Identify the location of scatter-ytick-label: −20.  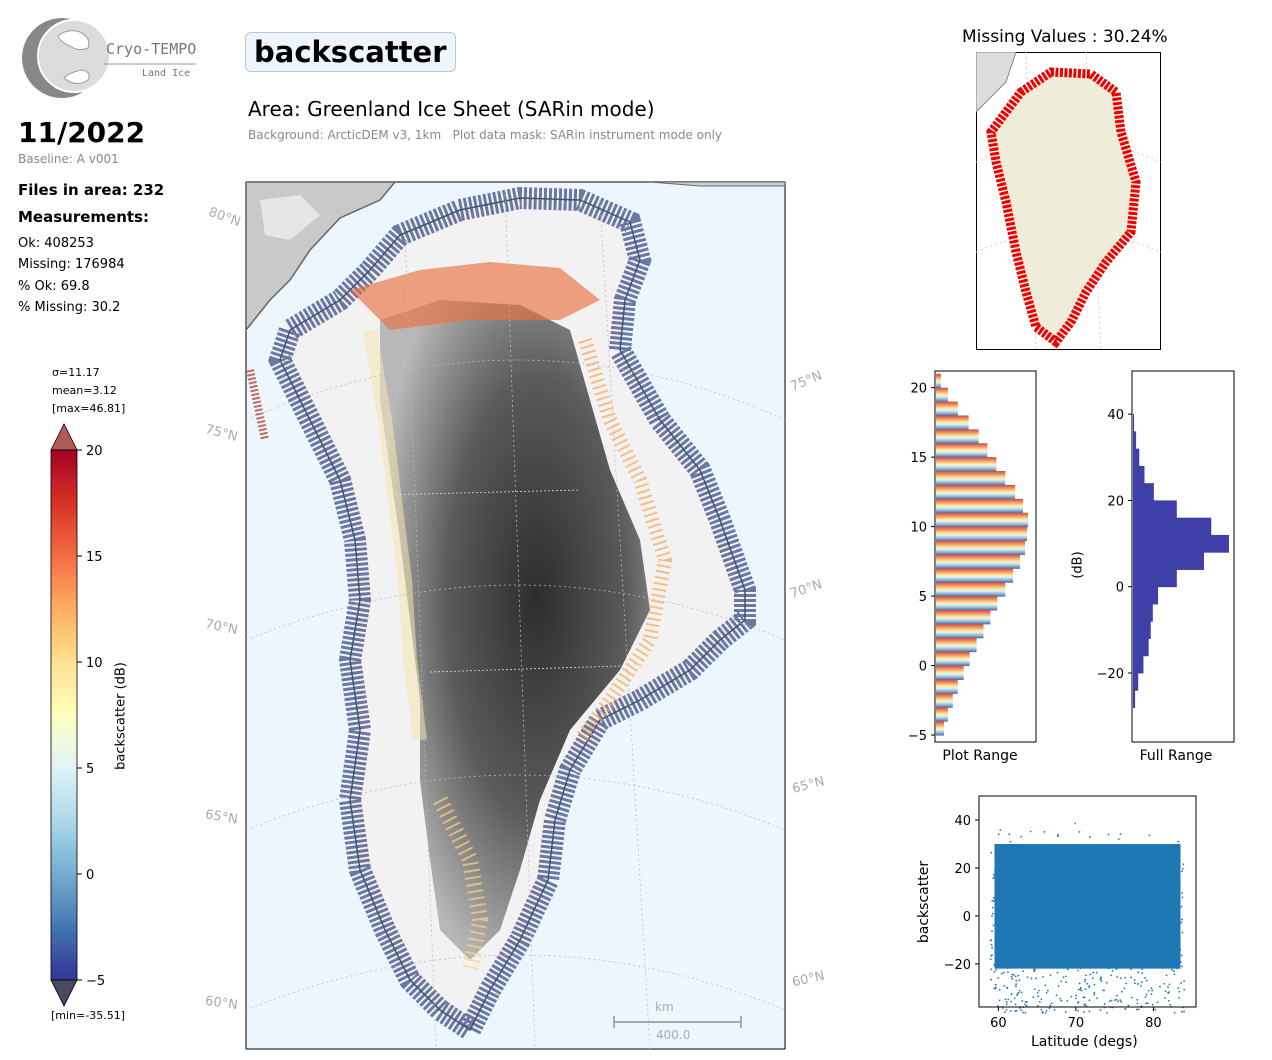
(957, 965).